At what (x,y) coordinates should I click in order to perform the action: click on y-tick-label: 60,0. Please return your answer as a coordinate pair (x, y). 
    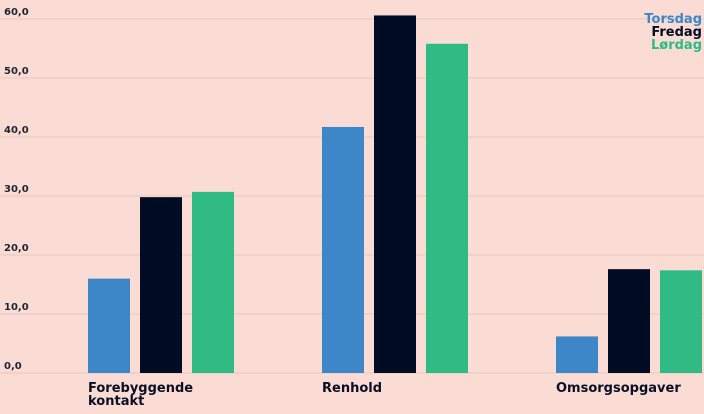
    Looking at the image, I should click on (16, 12).